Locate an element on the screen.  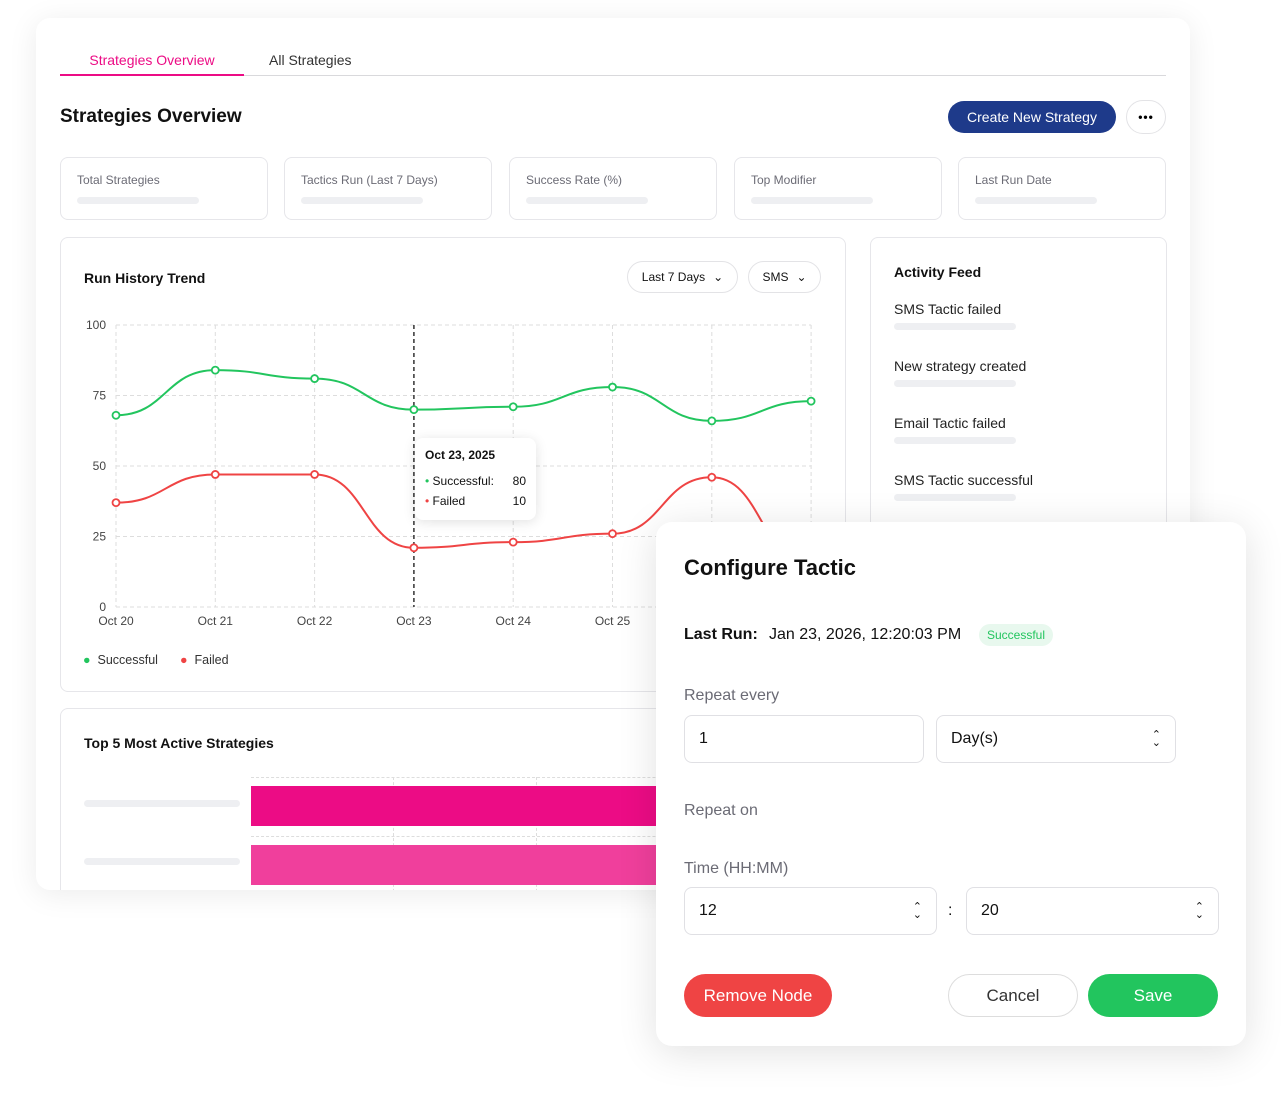
tab-all-strategies: All Strategies is located at coordinates (310, 60).